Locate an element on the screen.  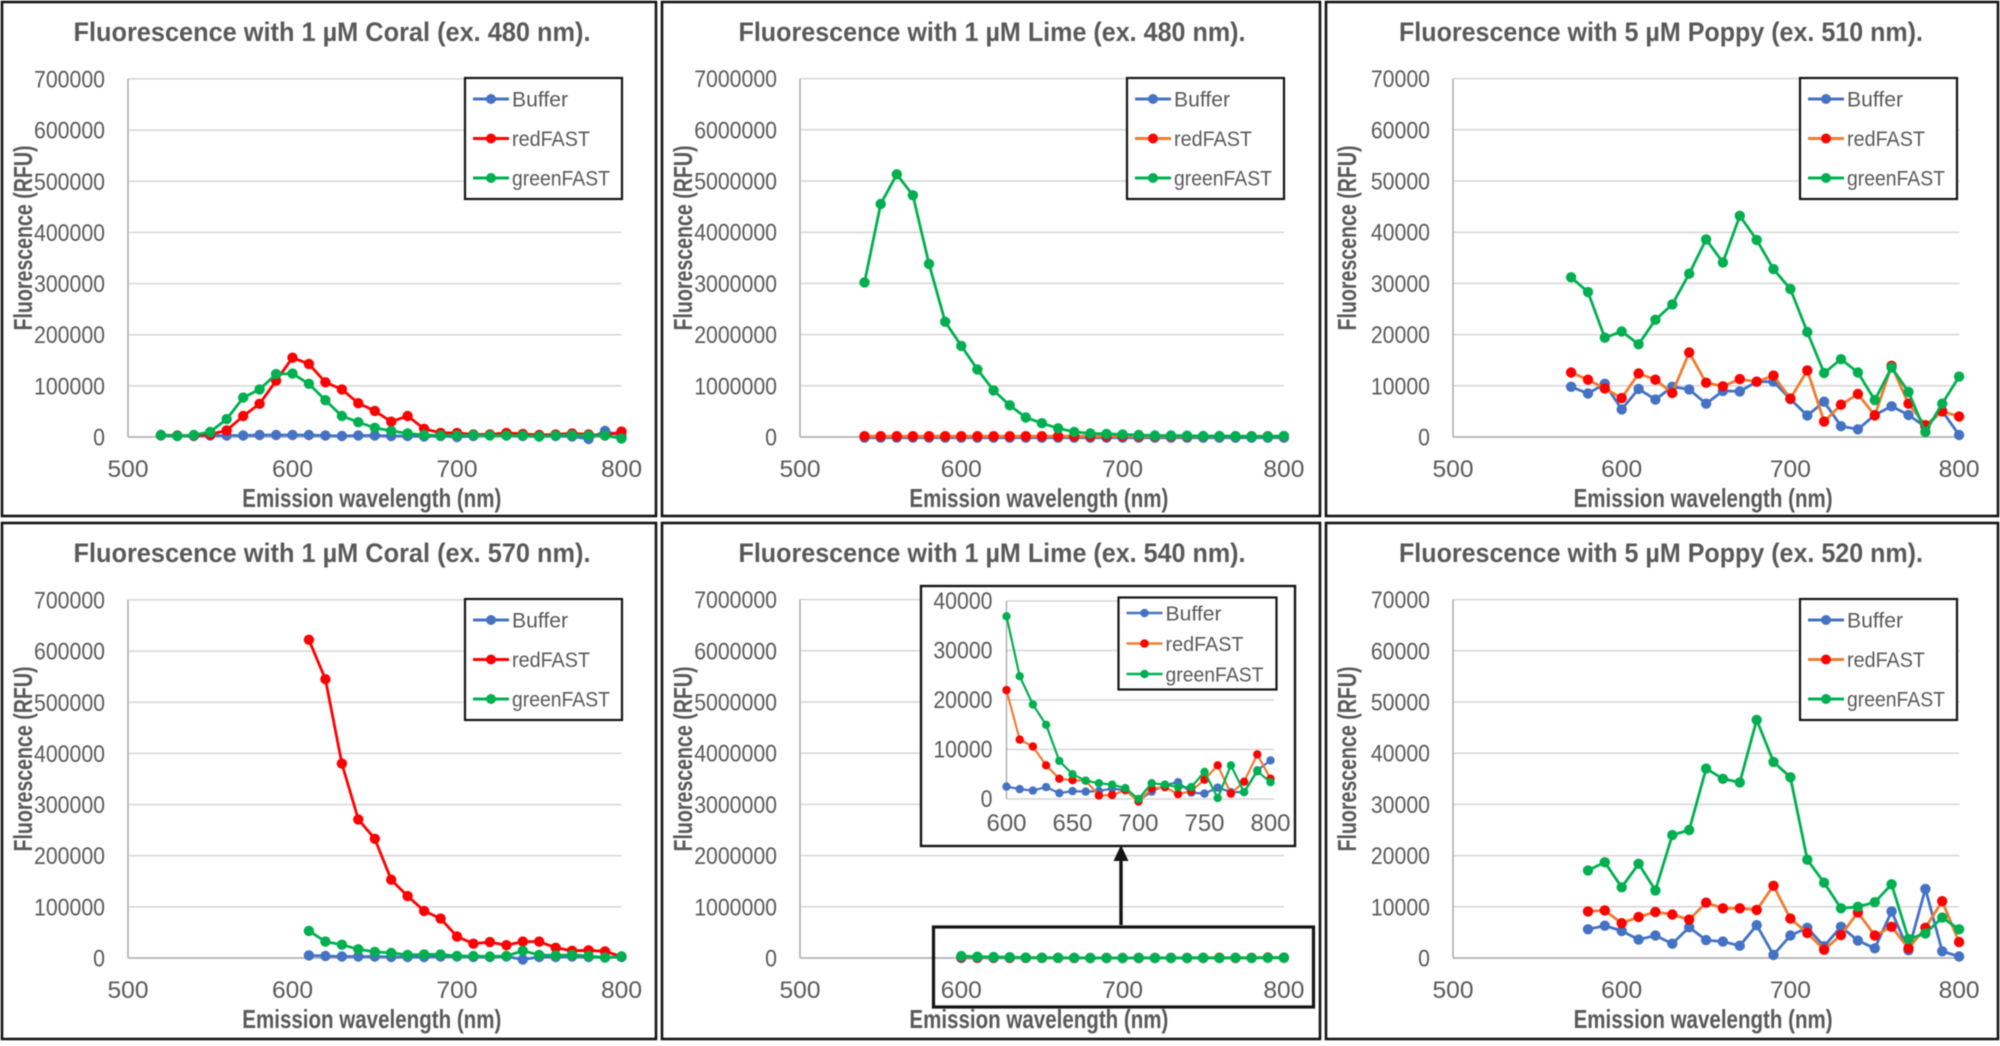
svg-text: 100000 is located at coordinates (69, 386).